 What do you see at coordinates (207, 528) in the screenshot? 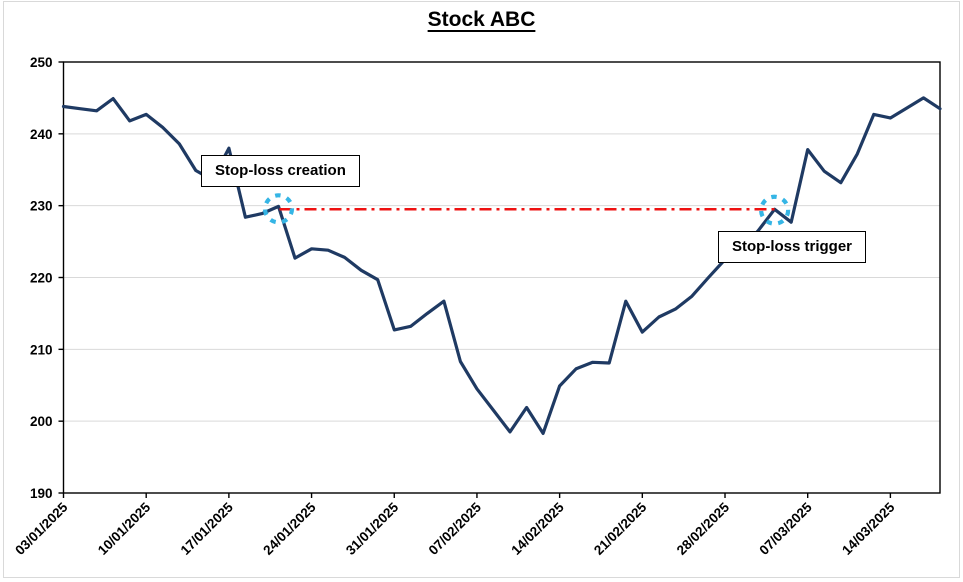
I see `x-axis-label: 17/01/2025` at bounding box center [207, 528].